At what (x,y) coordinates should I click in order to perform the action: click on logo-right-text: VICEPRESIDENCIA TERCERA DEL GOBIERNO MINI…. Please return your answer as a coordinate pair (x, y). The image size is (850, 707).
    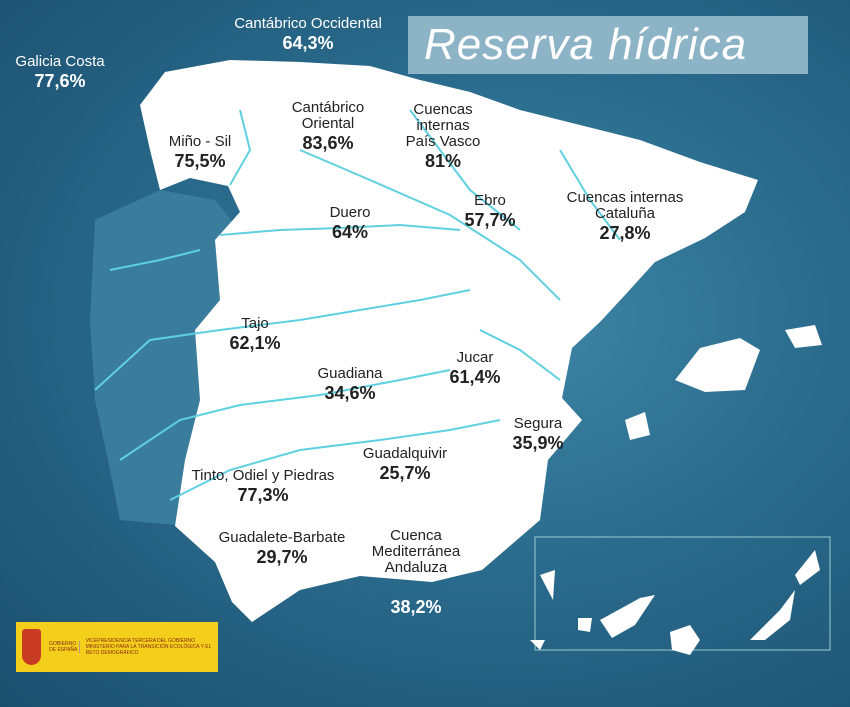
    Looking at the image, I should click on (152, 647).